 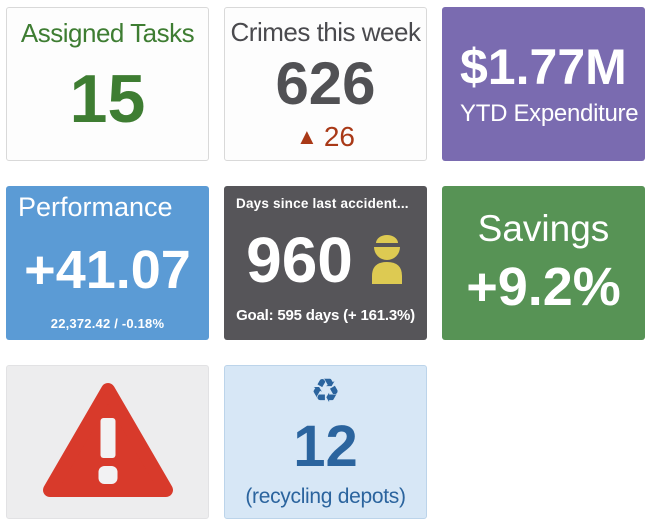 I want to click on savings-card: Savings +9.2%, so click(x=543, y=263).